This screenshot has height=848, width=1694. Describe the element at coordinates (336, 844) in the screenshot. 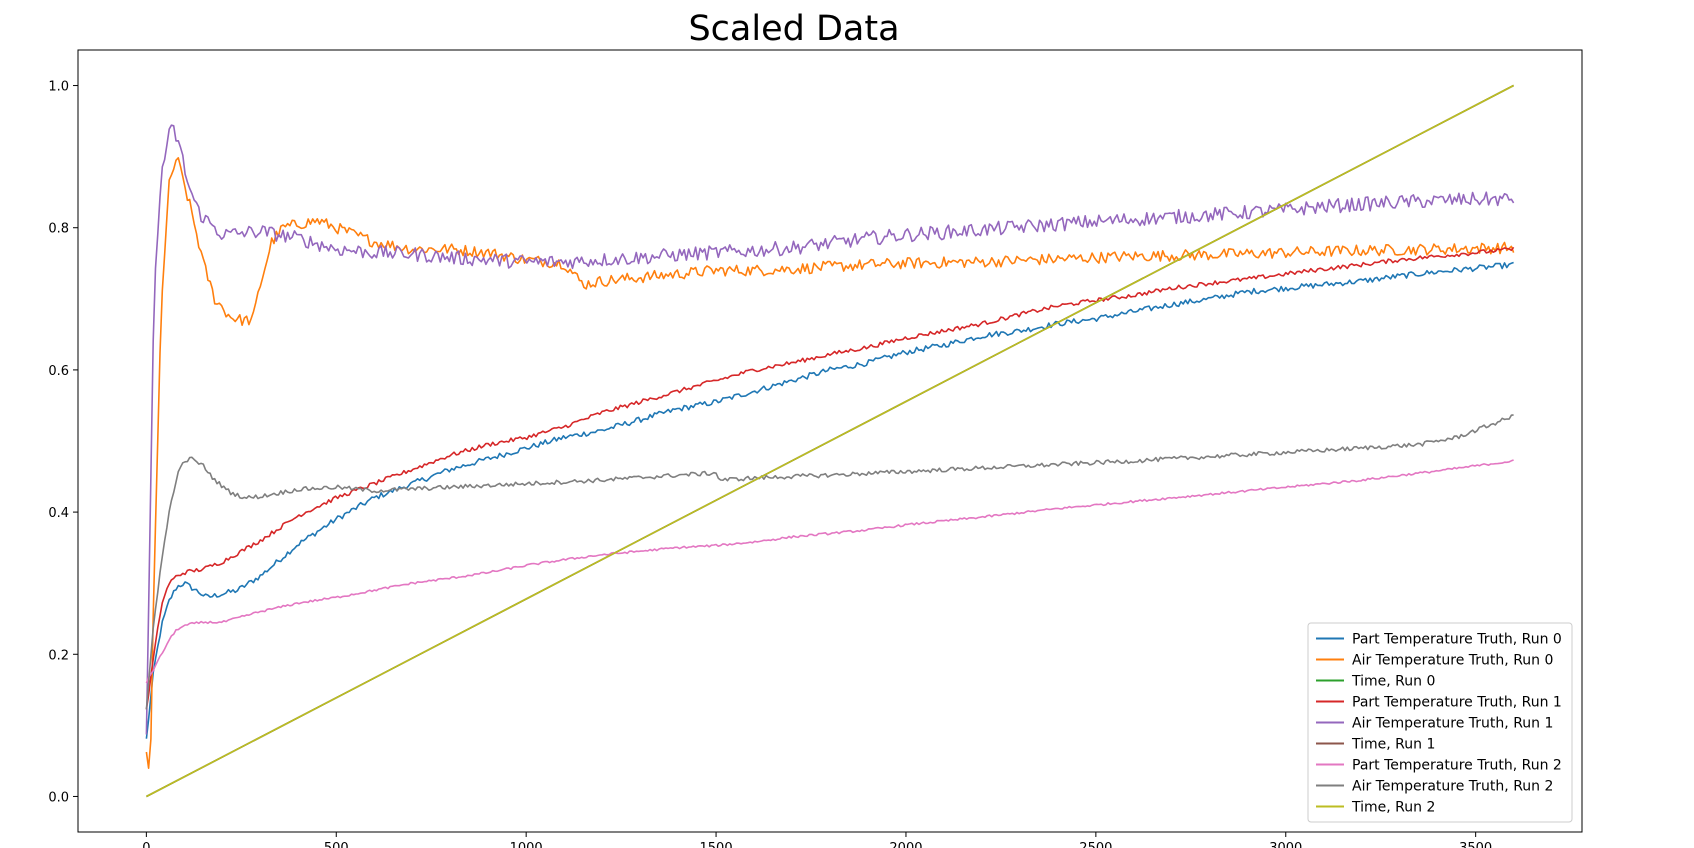

I see `x-tick-label: 500` at that location.